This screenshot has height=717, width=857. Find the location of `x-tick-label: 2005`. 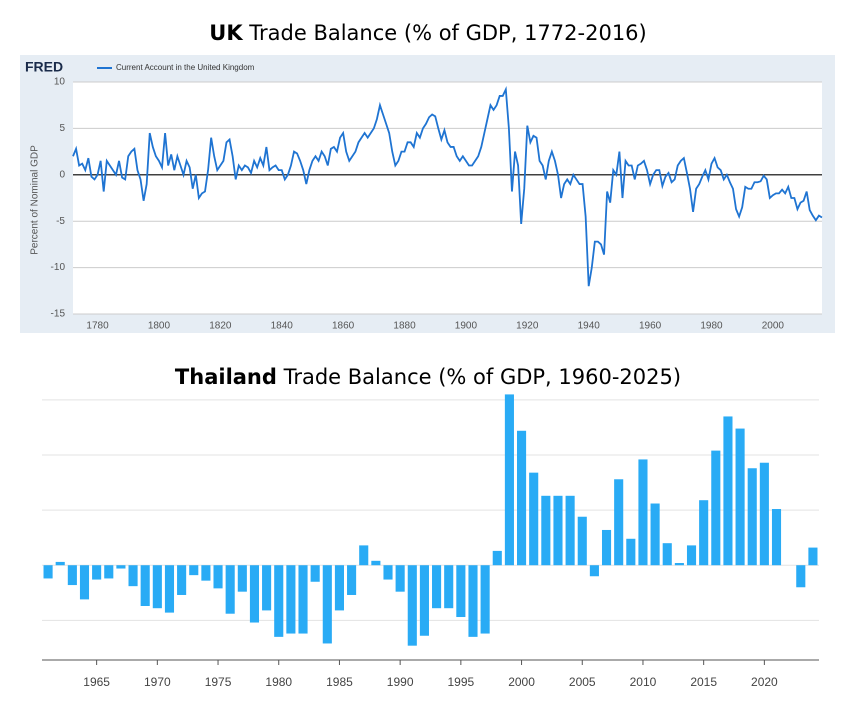

x-tick-label: 2005 is located at coordinates (582, 682).